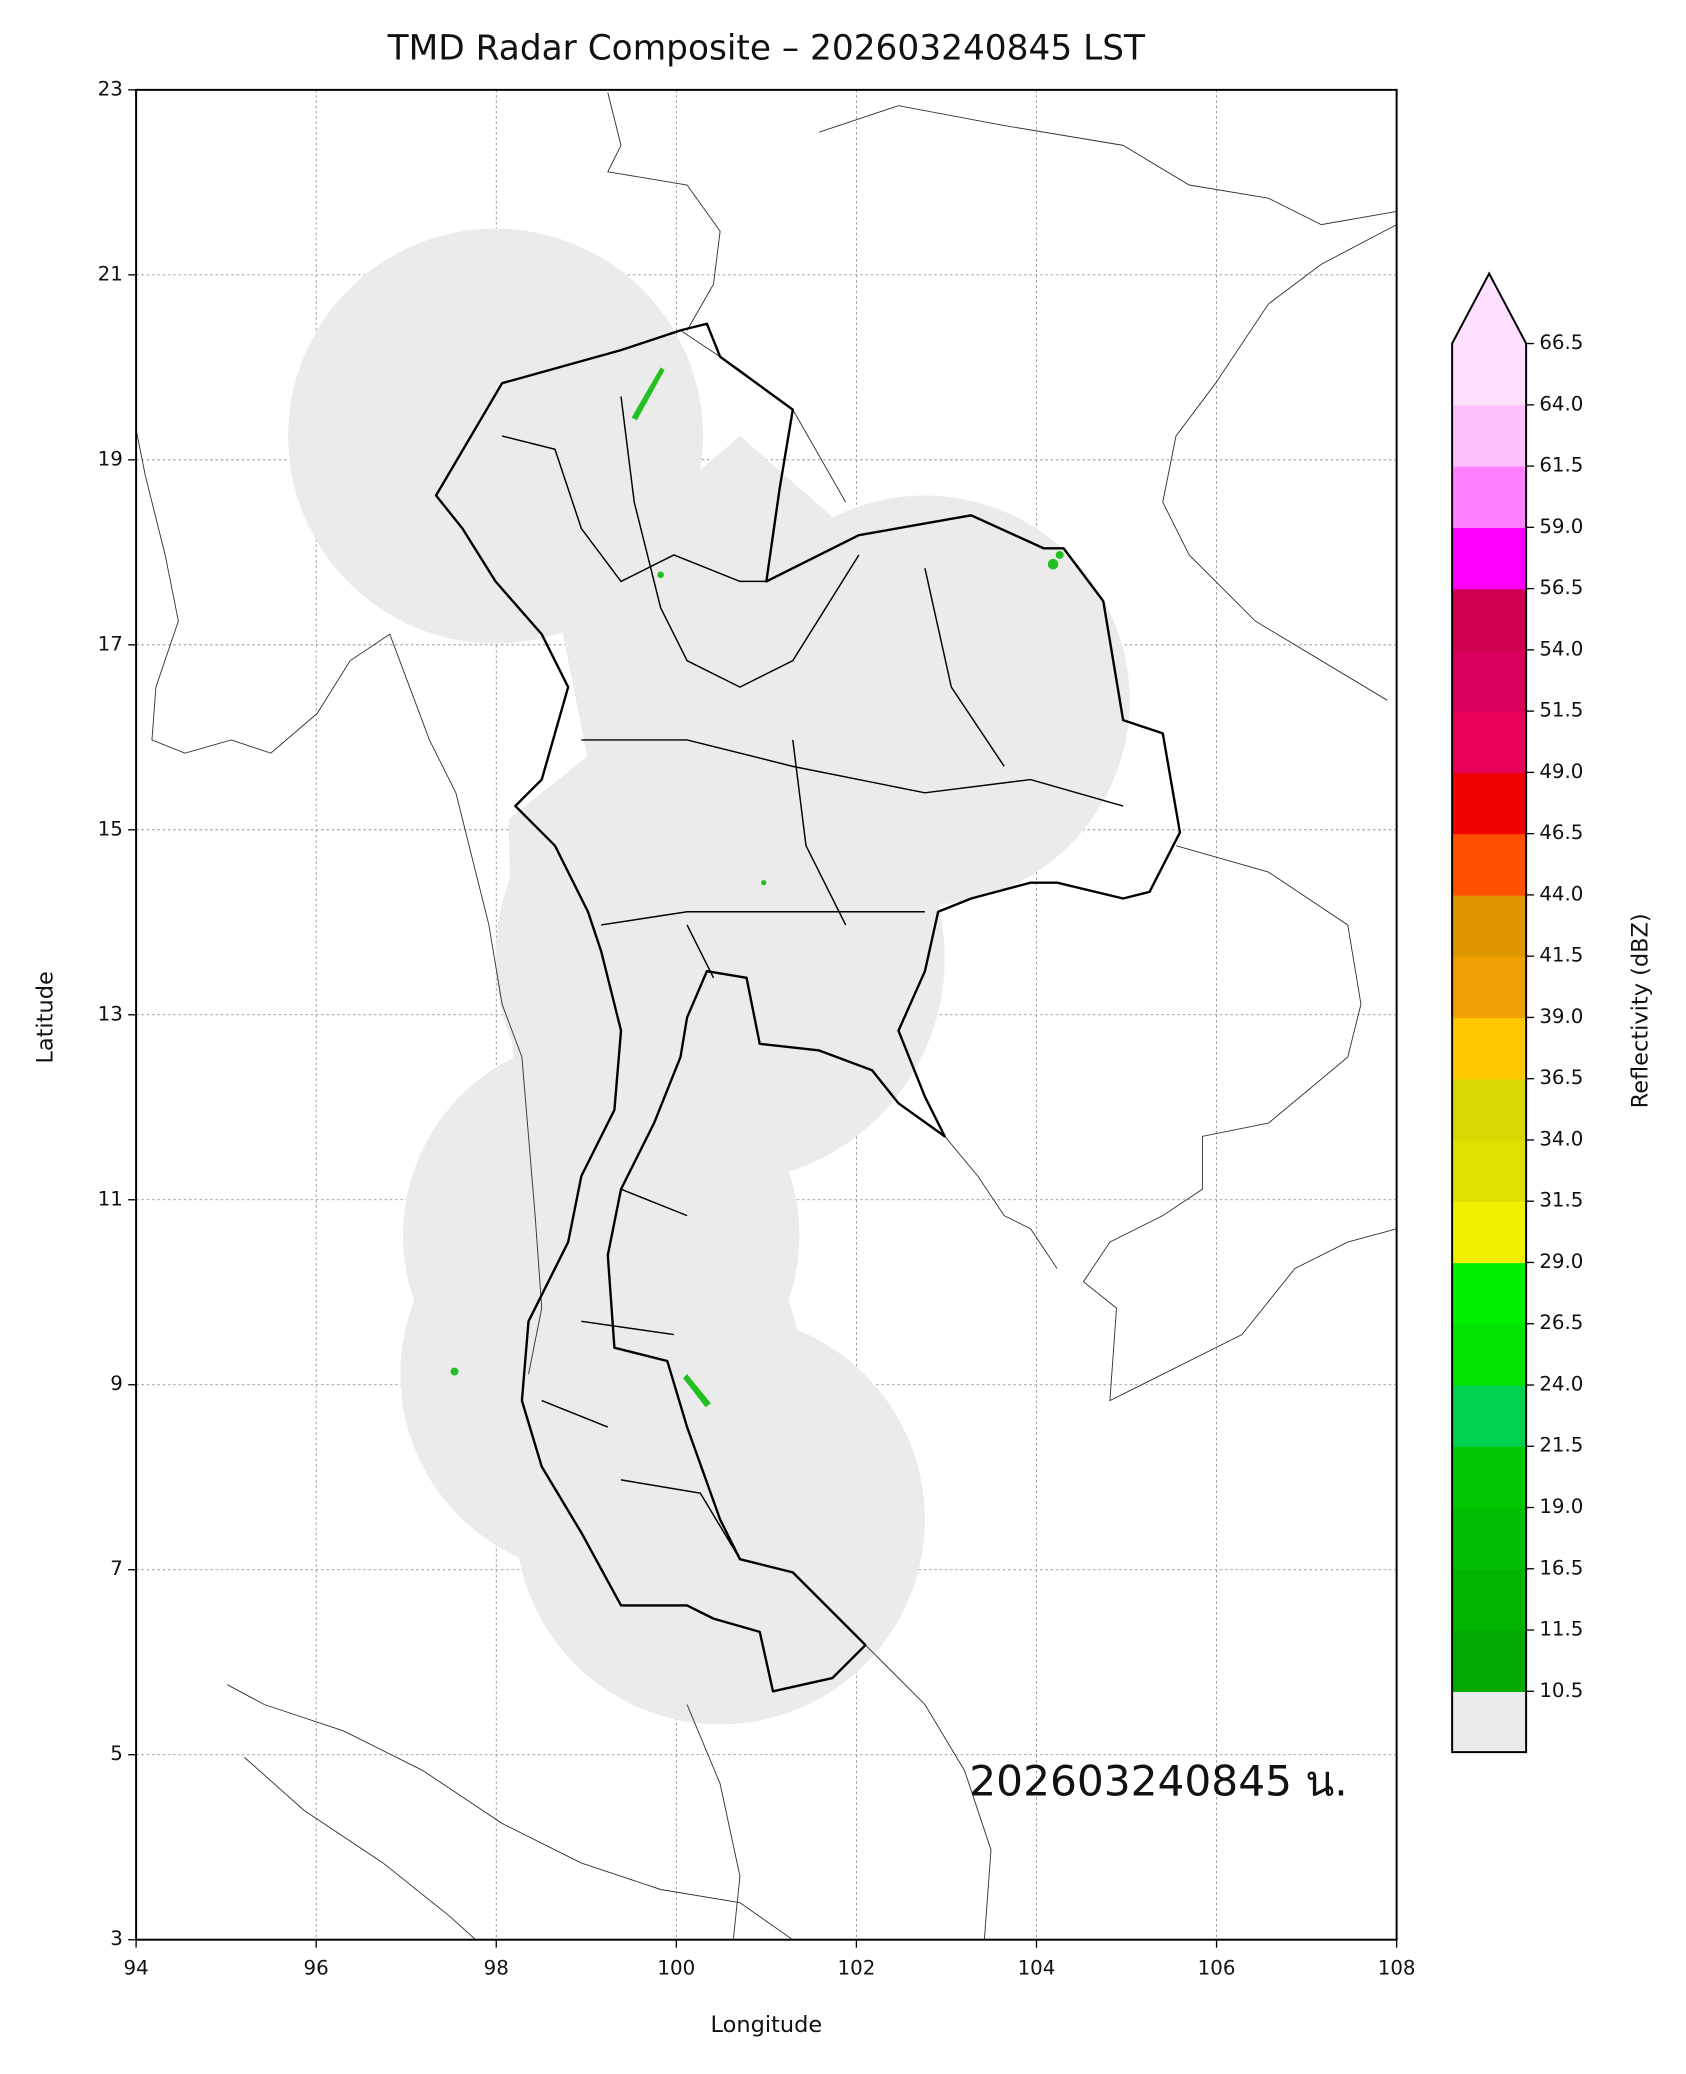 The width and height of the screenshot is (1686, 2074). I want to click on colorbar-tick-label: 59.0, so click(1561, 526).